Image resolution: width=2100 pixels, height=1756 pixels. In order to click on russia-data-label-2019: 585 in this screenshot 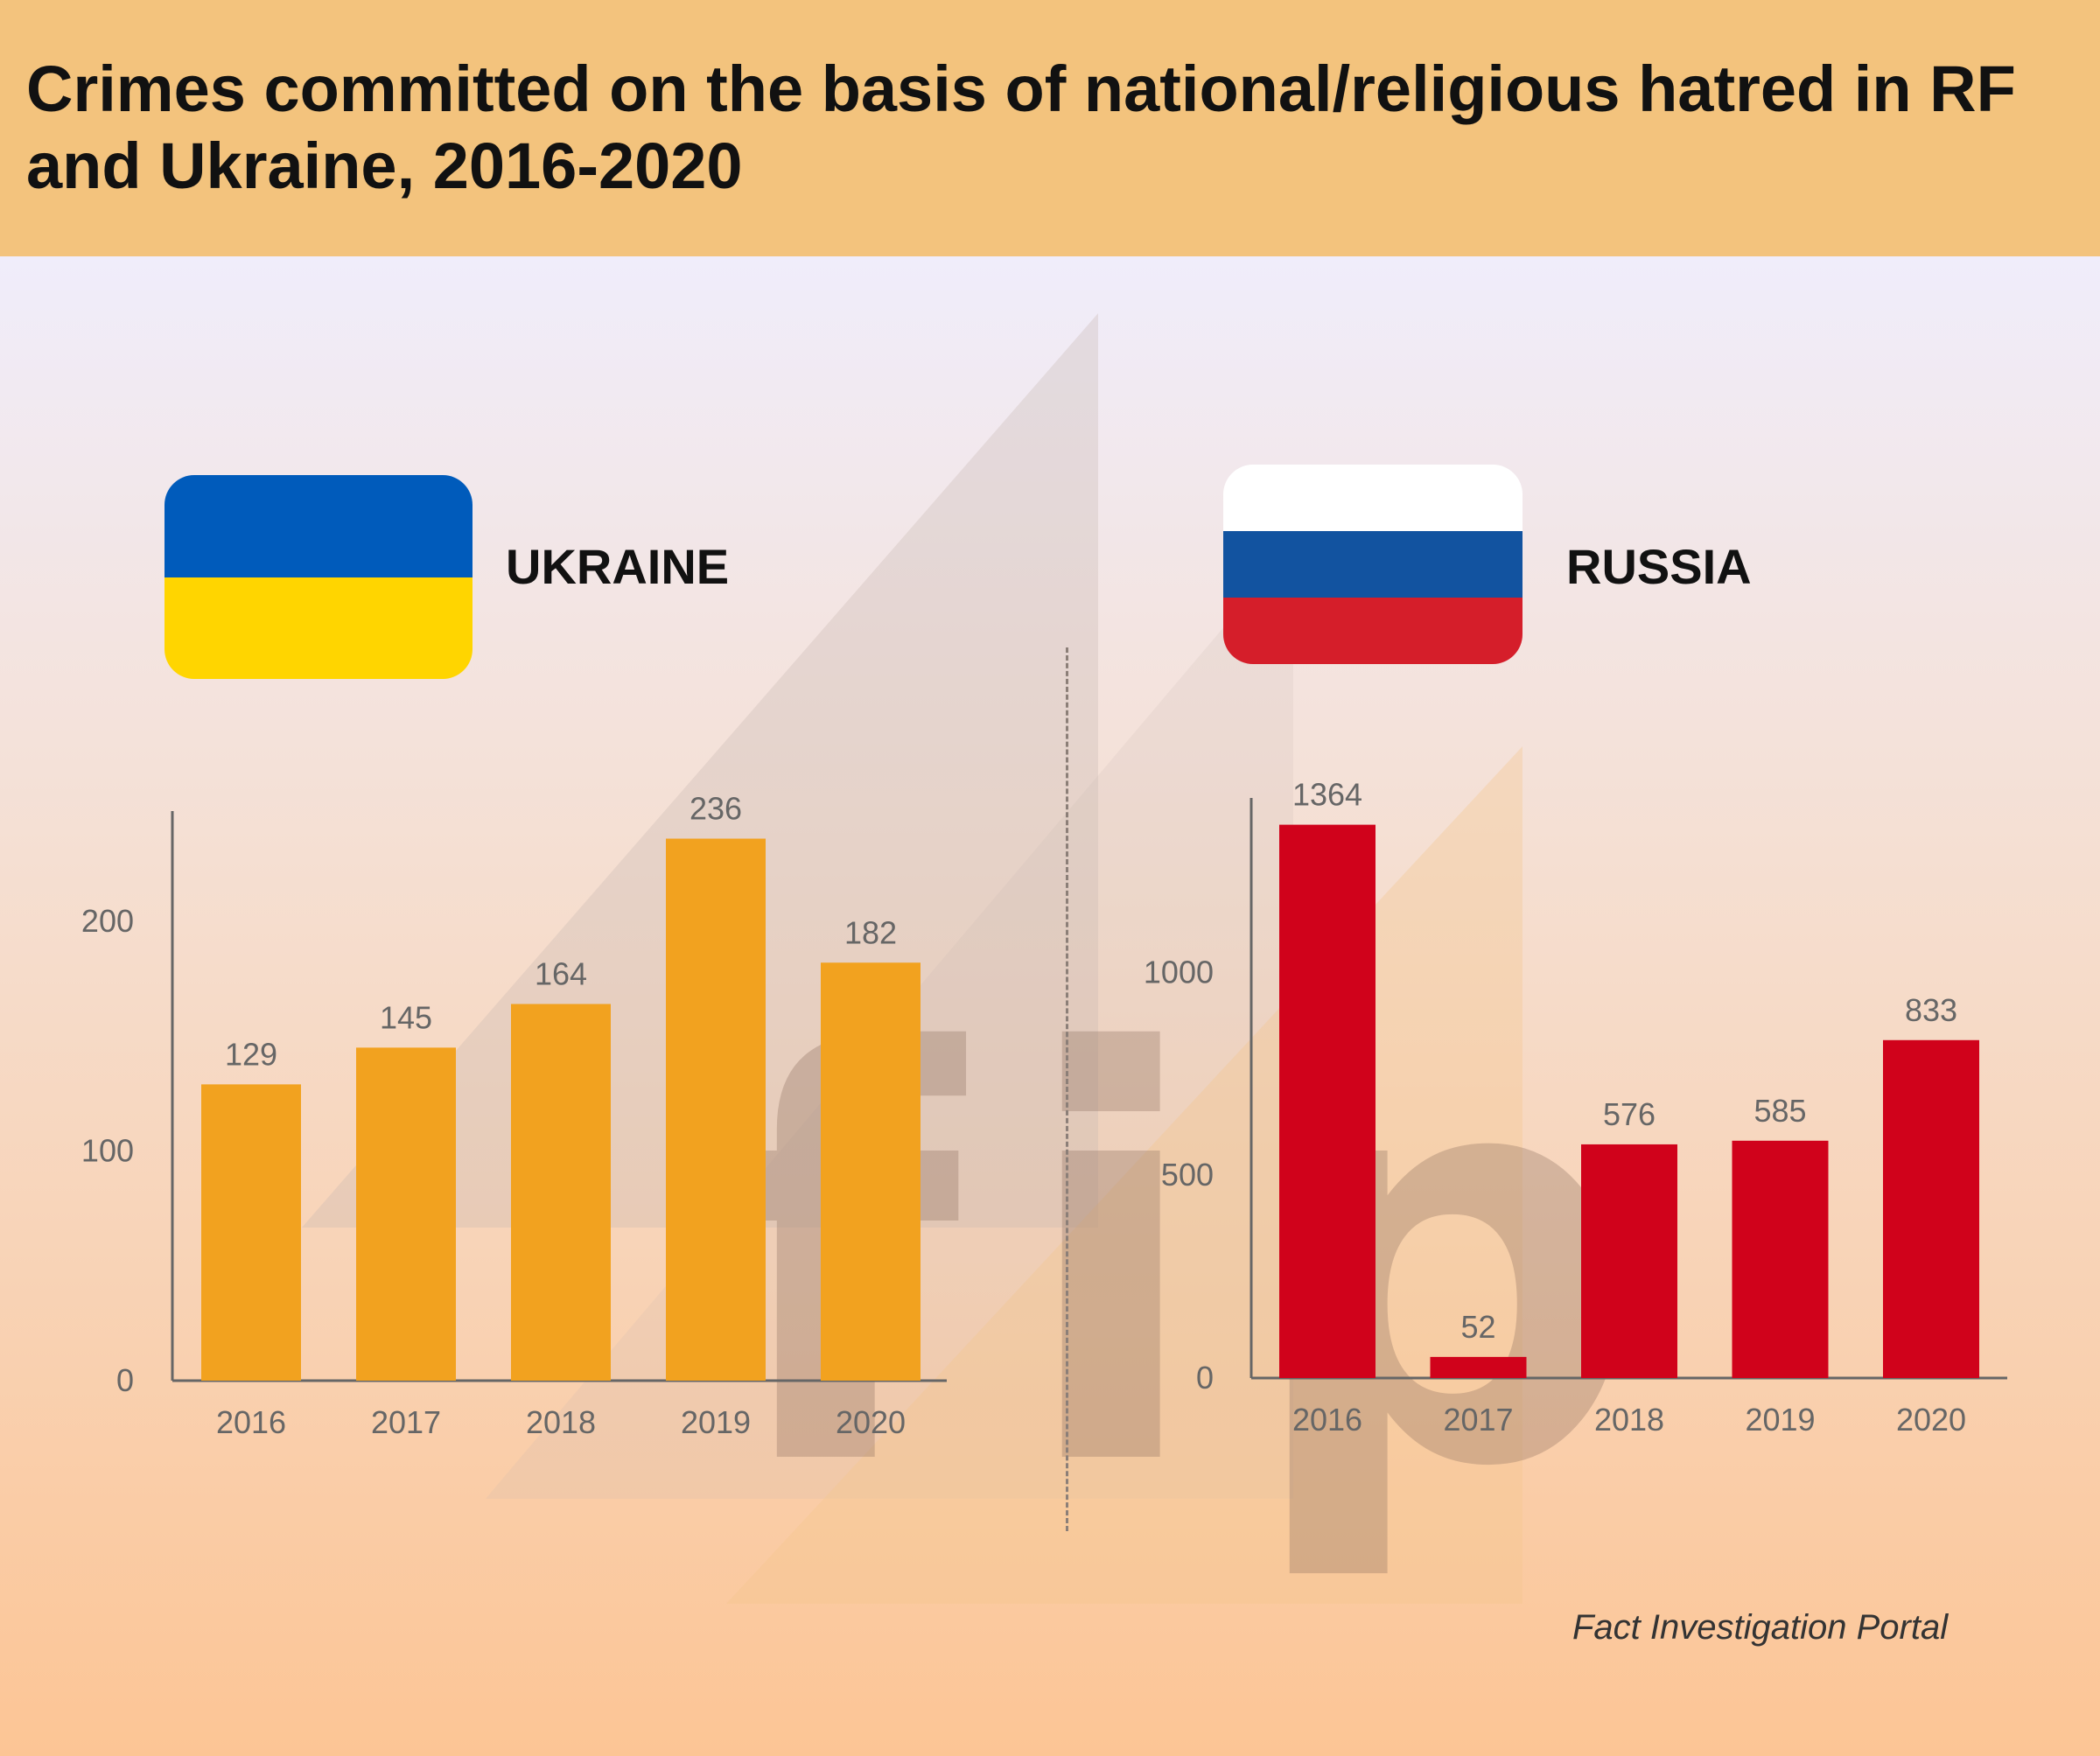, I will do `click(1780, 1111)`.